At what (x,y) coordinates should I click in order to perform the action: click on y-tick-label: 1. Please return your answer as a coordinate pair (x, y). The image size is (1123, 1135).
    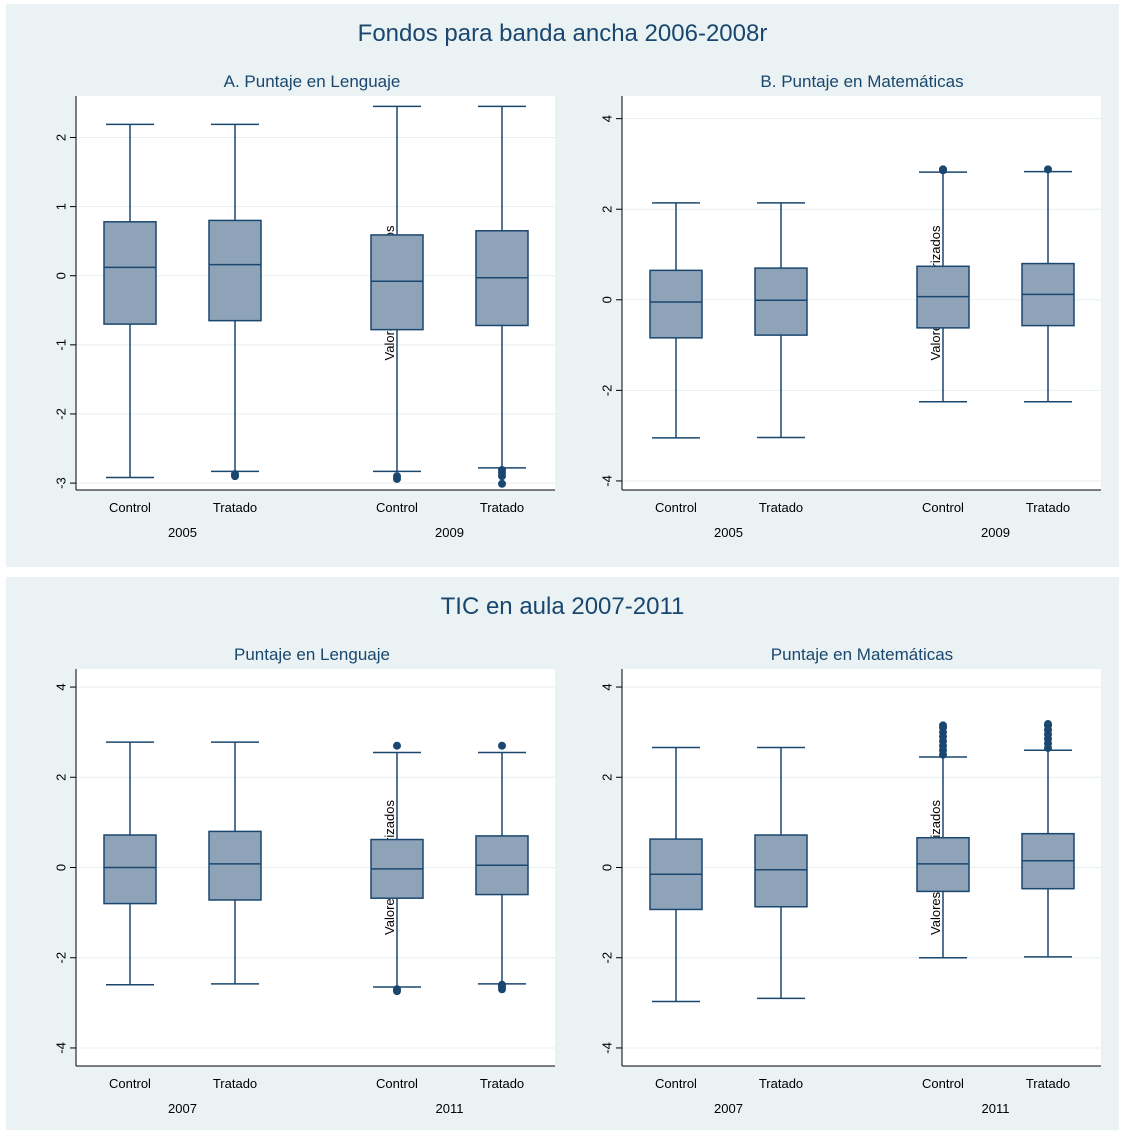
    Looking at the image, I should click on (60, 206).